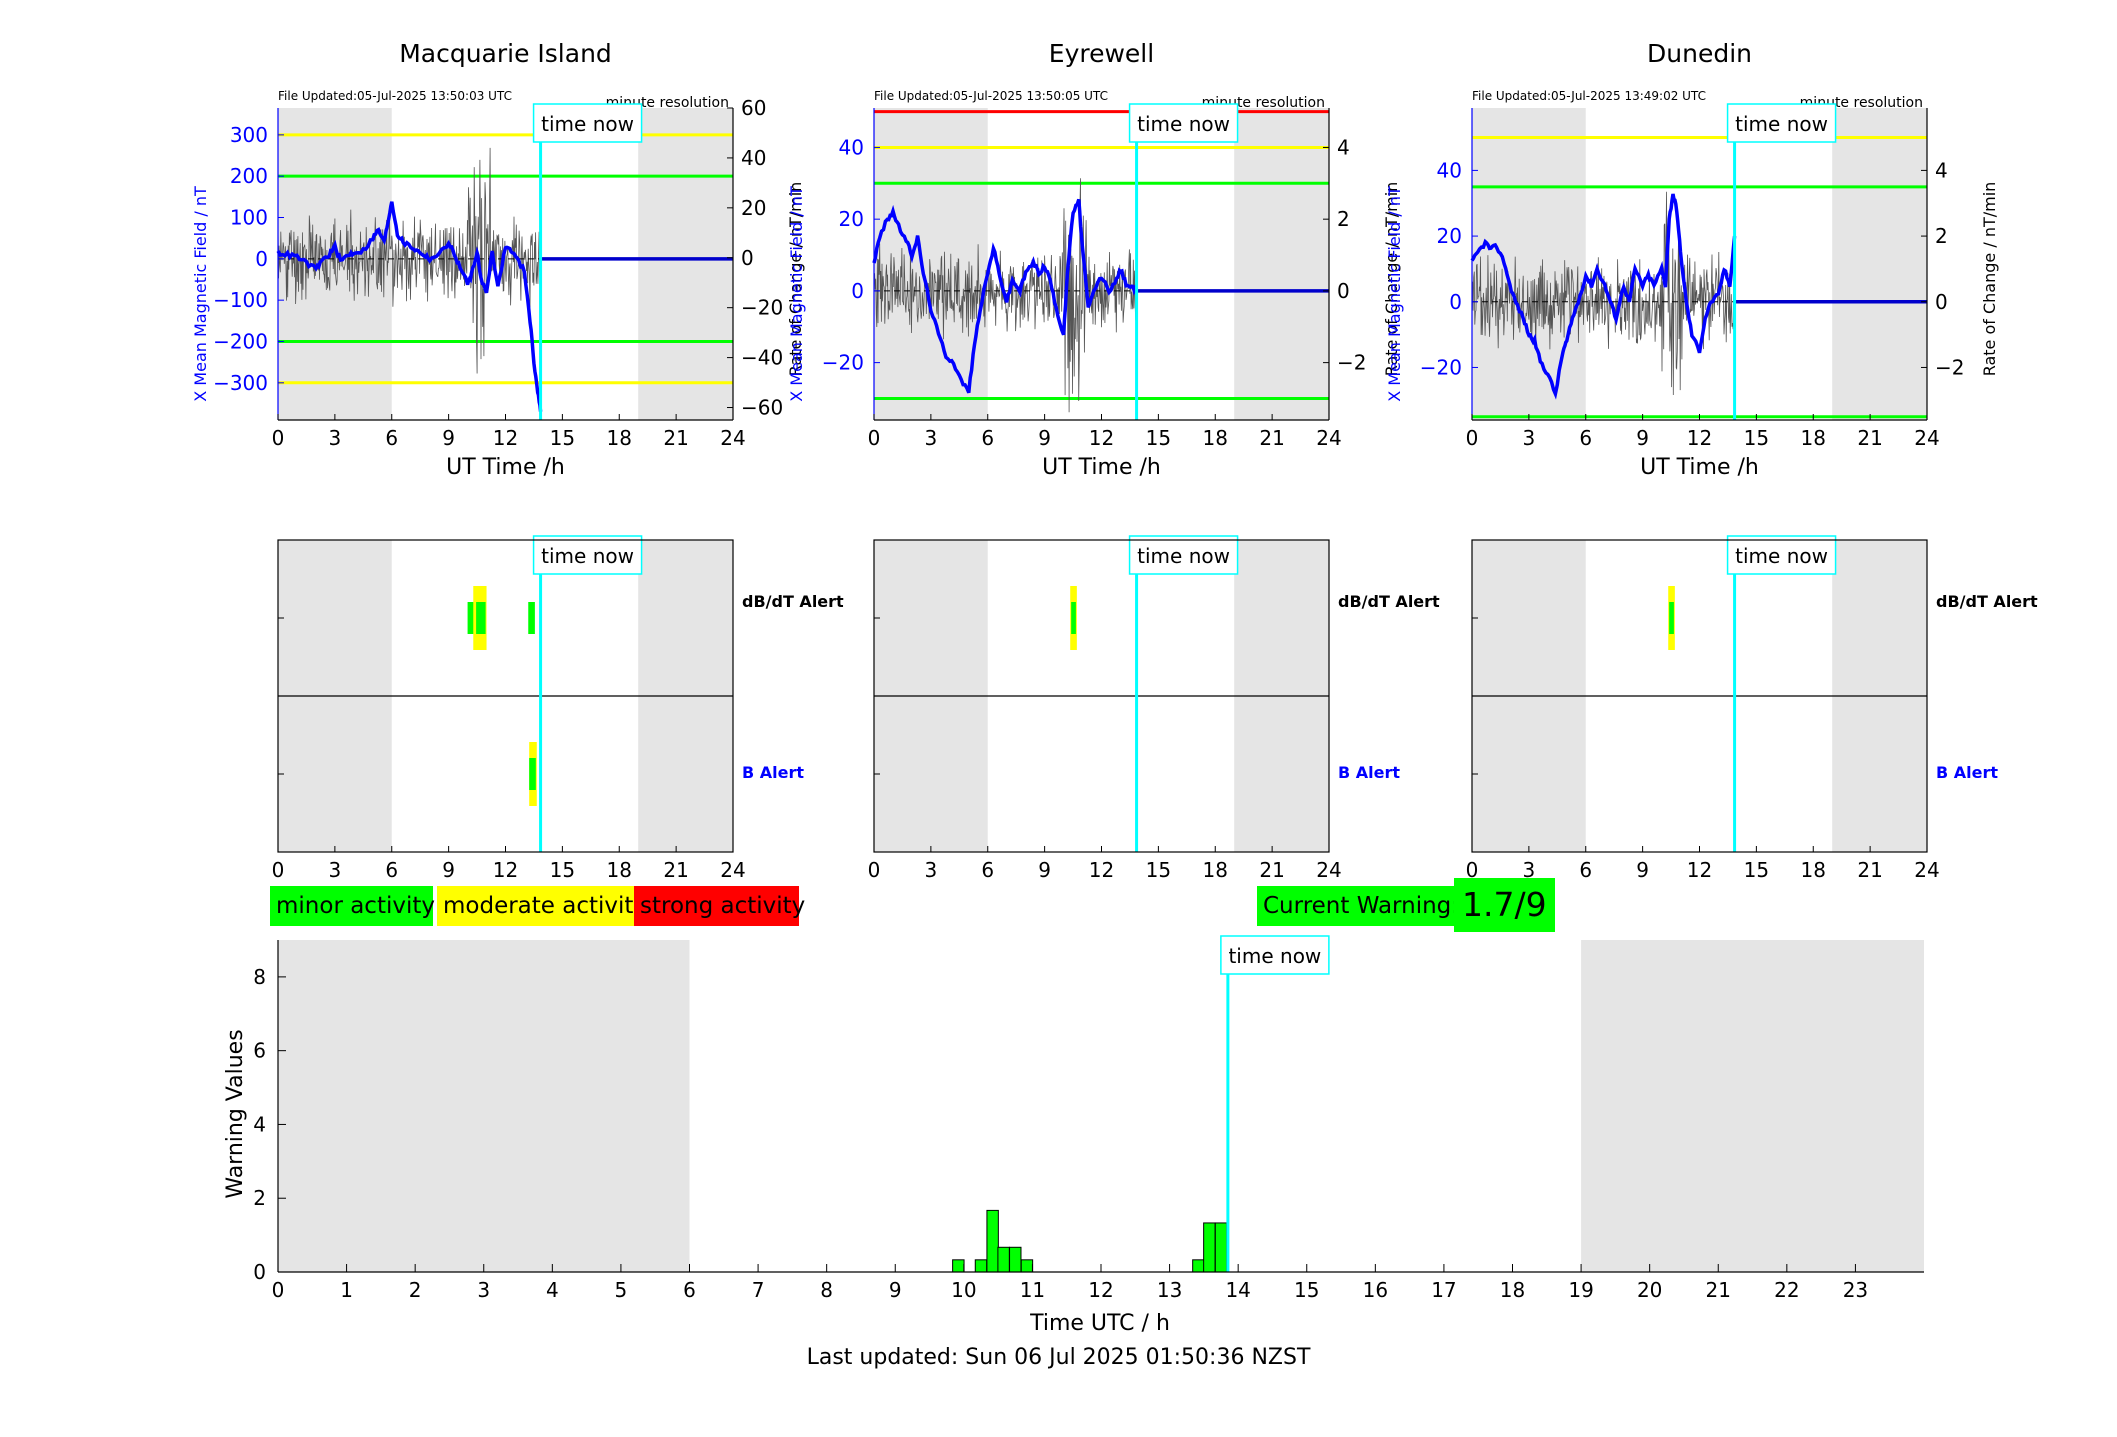 The width and height of the screenshot is (2117, 1437). What do you see at coordinates (1215, 870) in the screenshot?
I see `alert-x-tick-label: 18` at bounding box center [1215, 870].